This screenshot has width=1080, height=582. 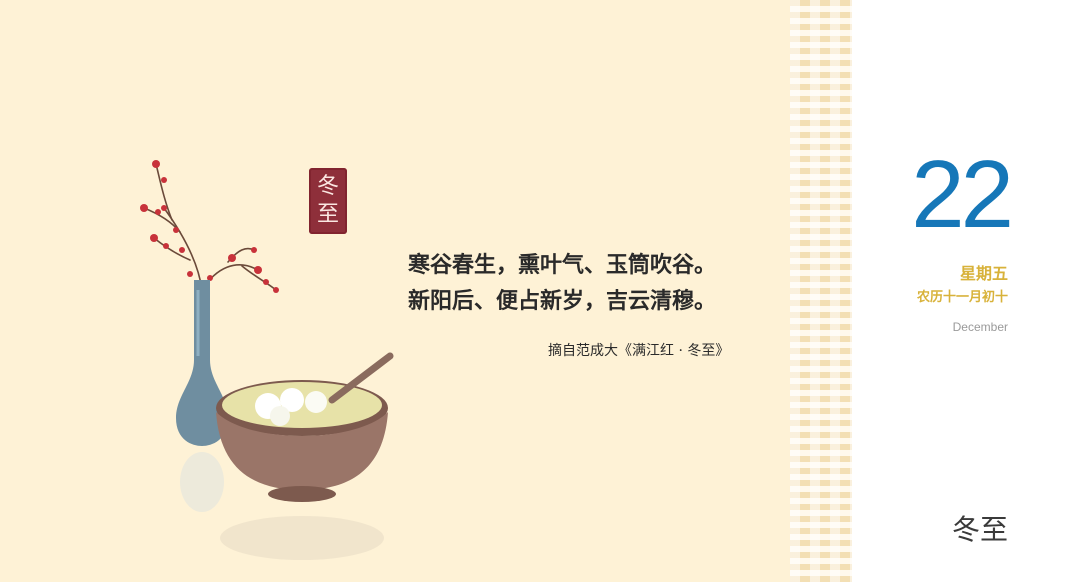 What do you see at coordinates (821, 291) in the screenshot?
I see `binding-strip` at bounding box center [821, 291].